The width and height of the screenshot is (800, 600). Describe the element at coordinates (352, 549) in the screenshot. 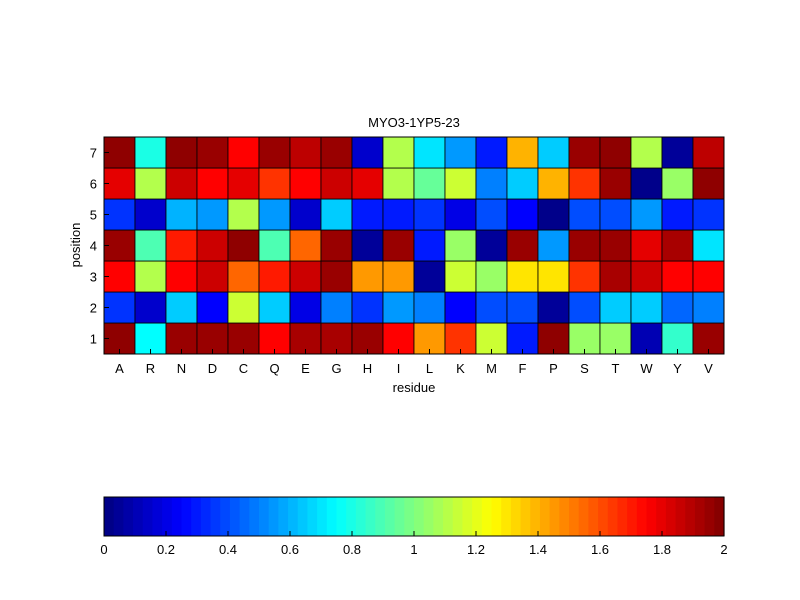

I see `colorbar-tick-label: 0.8` at that location.